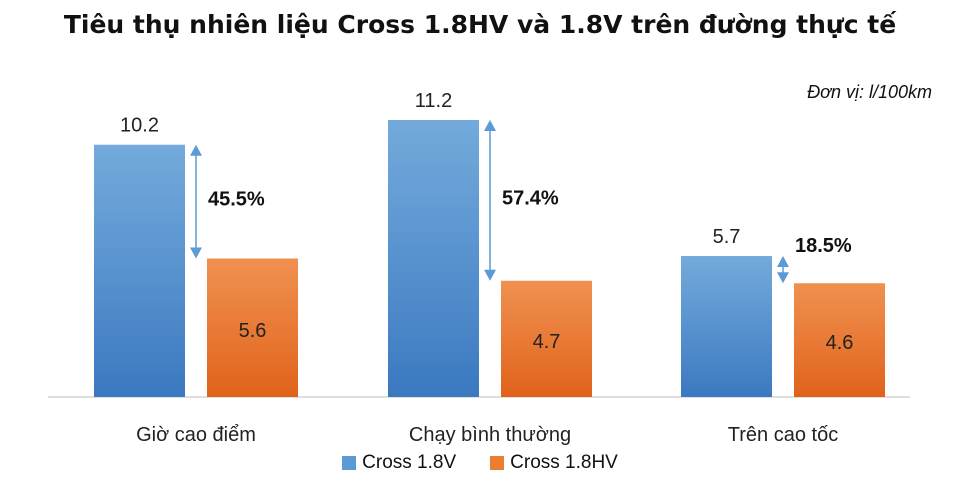 Image resolution: width=960 pixels, height=482 pixels. What do you see at coordinates (869, 92) in the screenshot?
I see `unit-note: Đơn vị: l/100km` at bounding box center [869, 92].